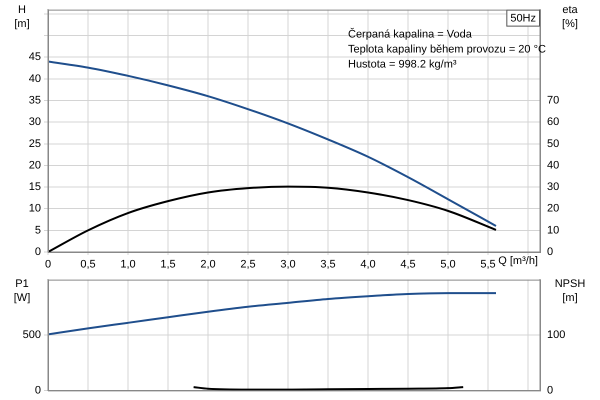  Describe the element at coordinates (410, 34) in the screenshot. I see `annotation: Čerpaná kapalina = Voda` at that location.